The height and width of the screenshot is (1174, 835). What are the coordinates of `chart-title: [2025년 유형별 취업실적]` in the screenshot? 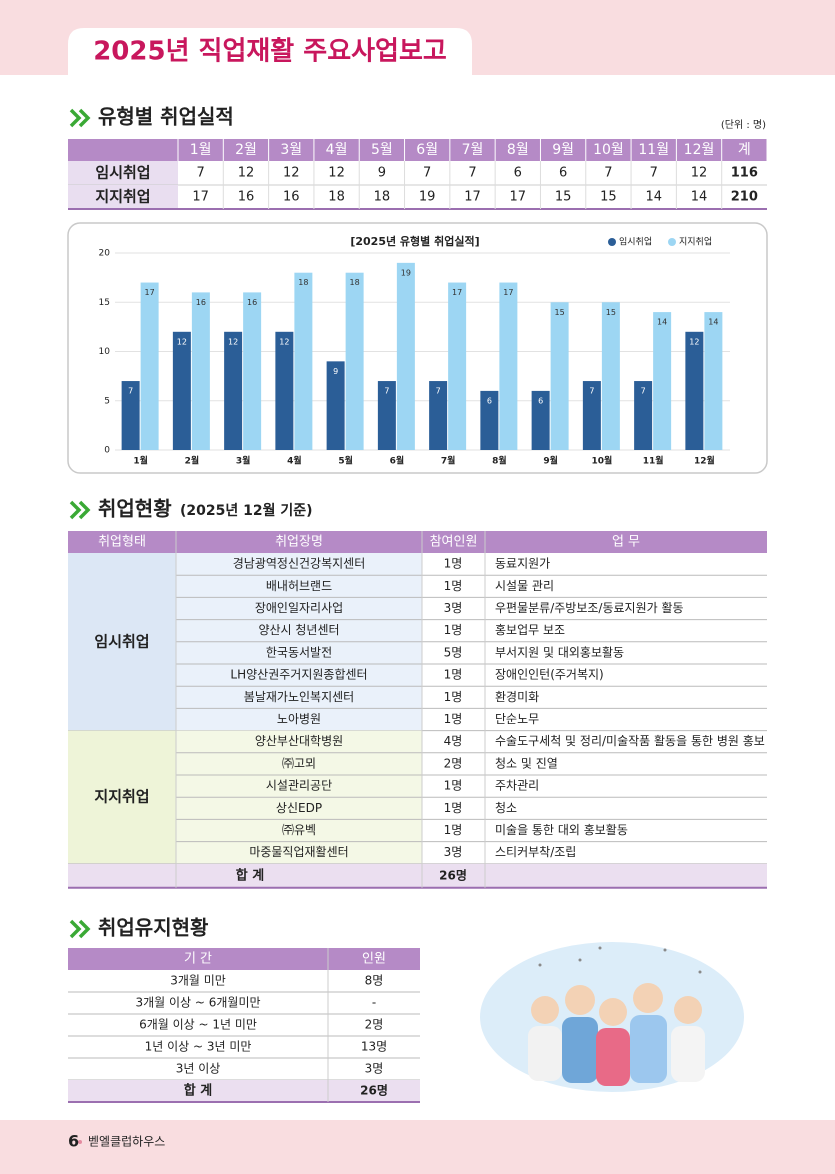 It's located at (414, 241).